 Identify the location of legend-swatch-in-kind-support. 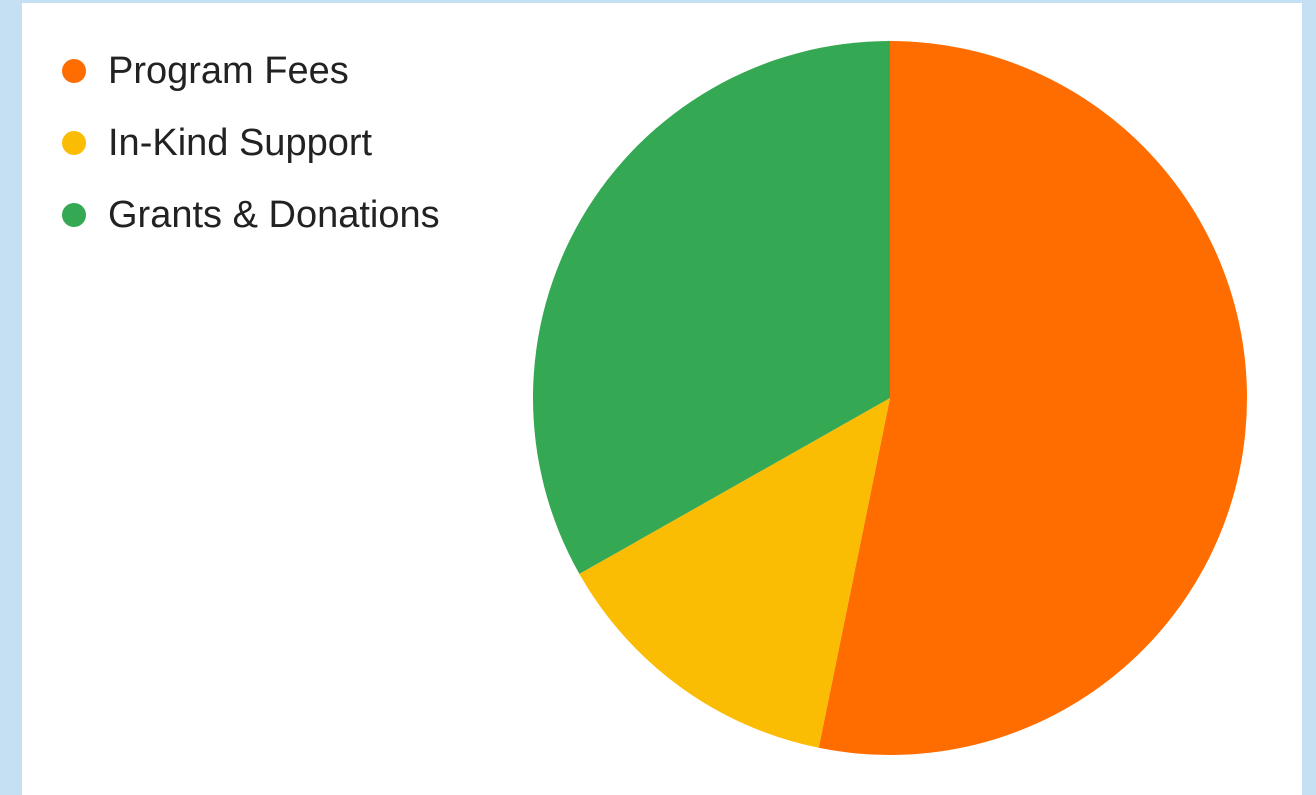
(74, 143).